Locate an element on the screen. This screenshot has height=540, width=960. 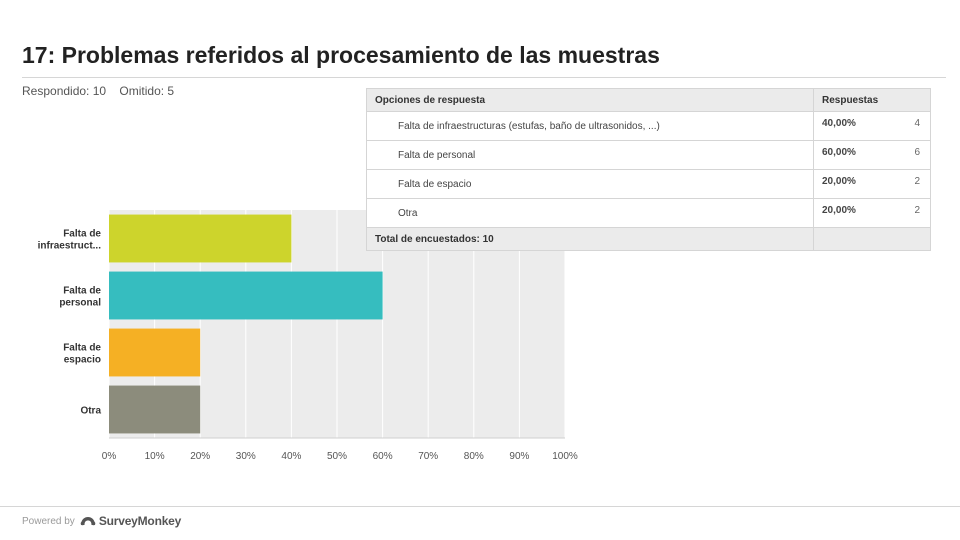
x-tick-label: 20% is located at coordinates (200, 456).